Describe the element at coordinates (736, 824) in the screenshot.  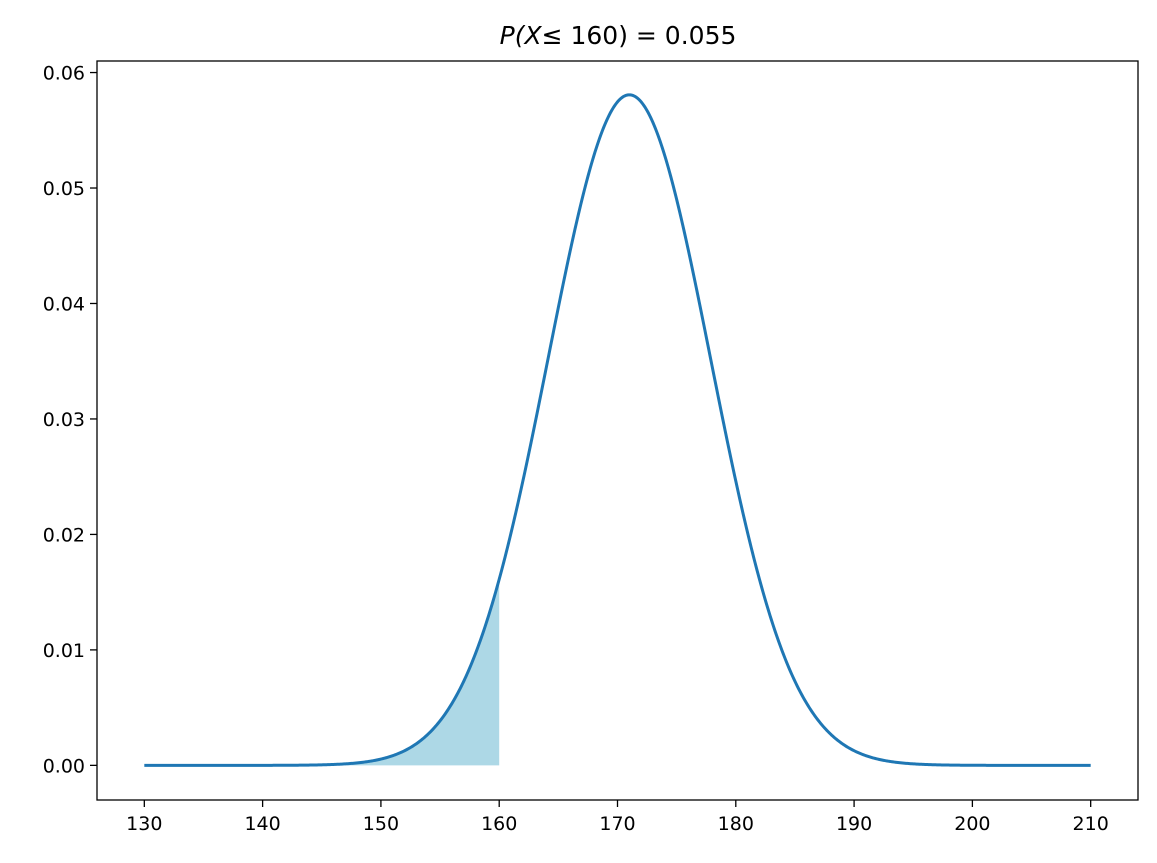
I see `x-tick-label: 180` at that location.